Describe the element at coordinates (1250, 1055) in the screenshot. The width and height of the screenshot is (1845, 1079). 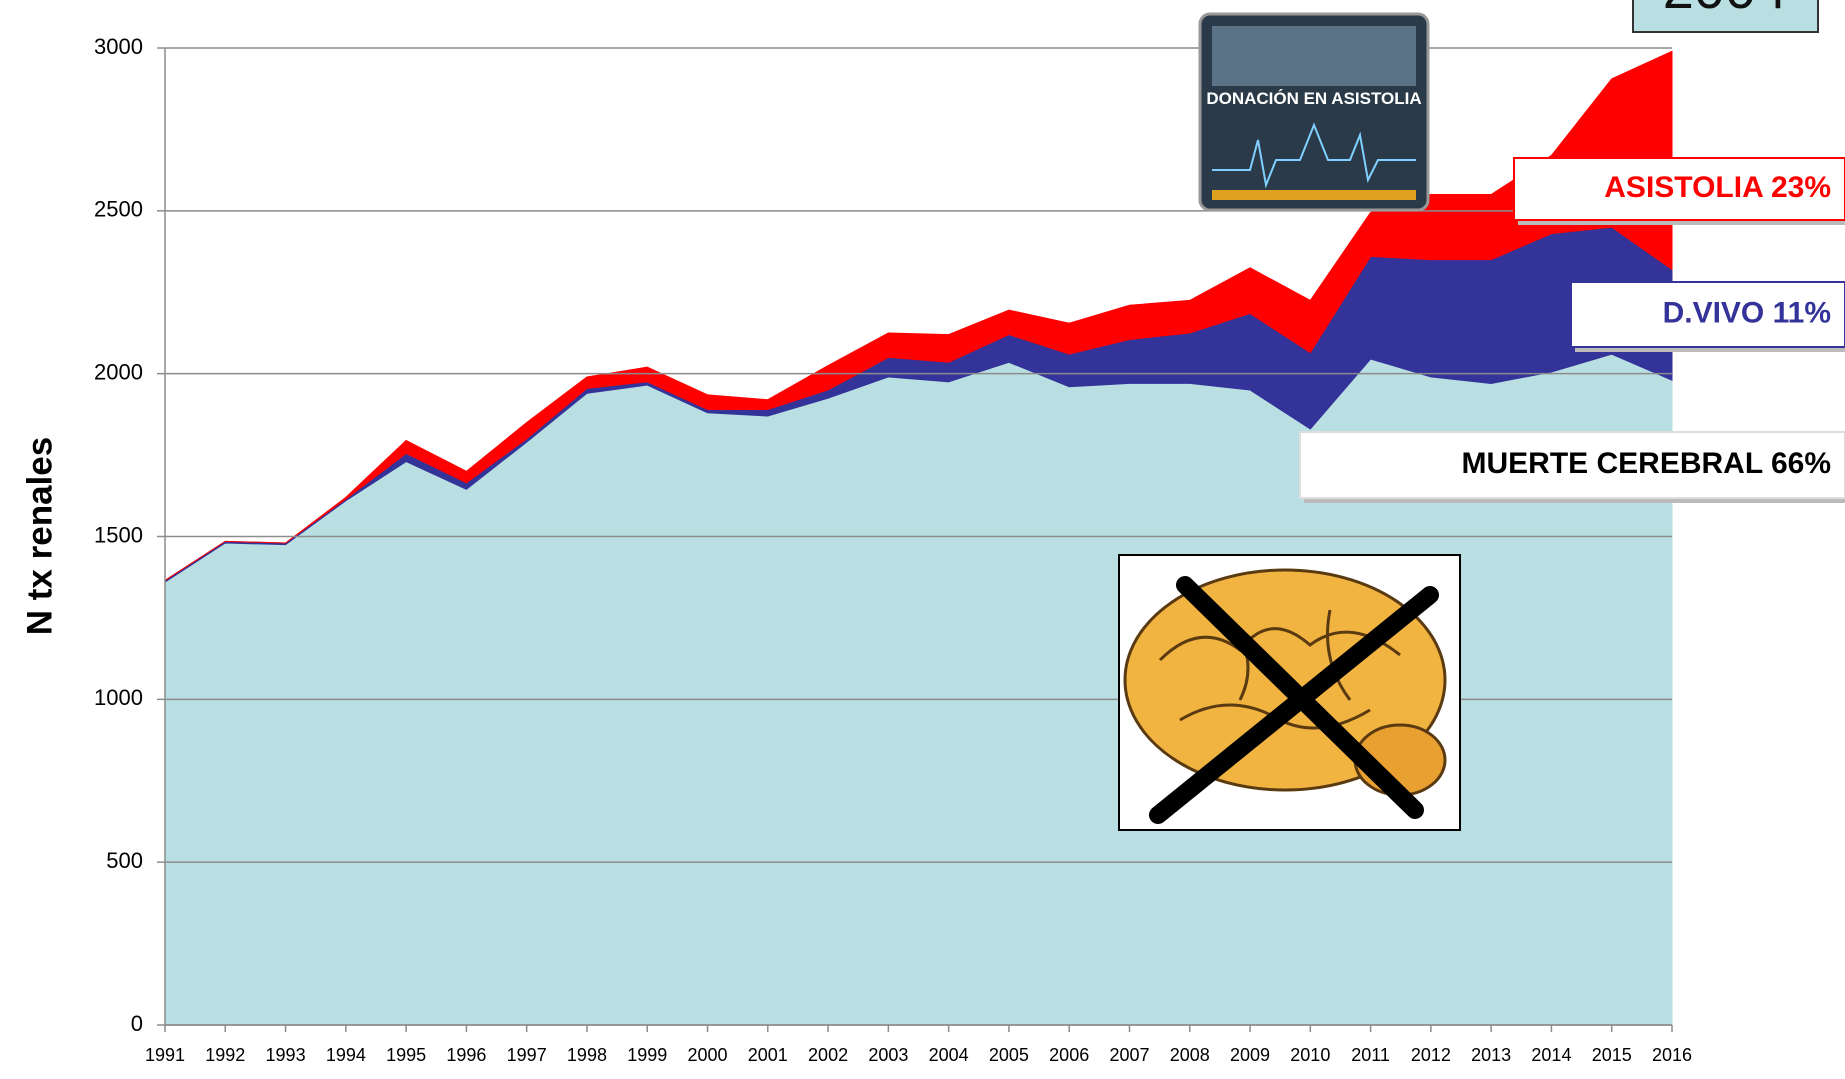
I see `x-tick-label: 2009` at that location.